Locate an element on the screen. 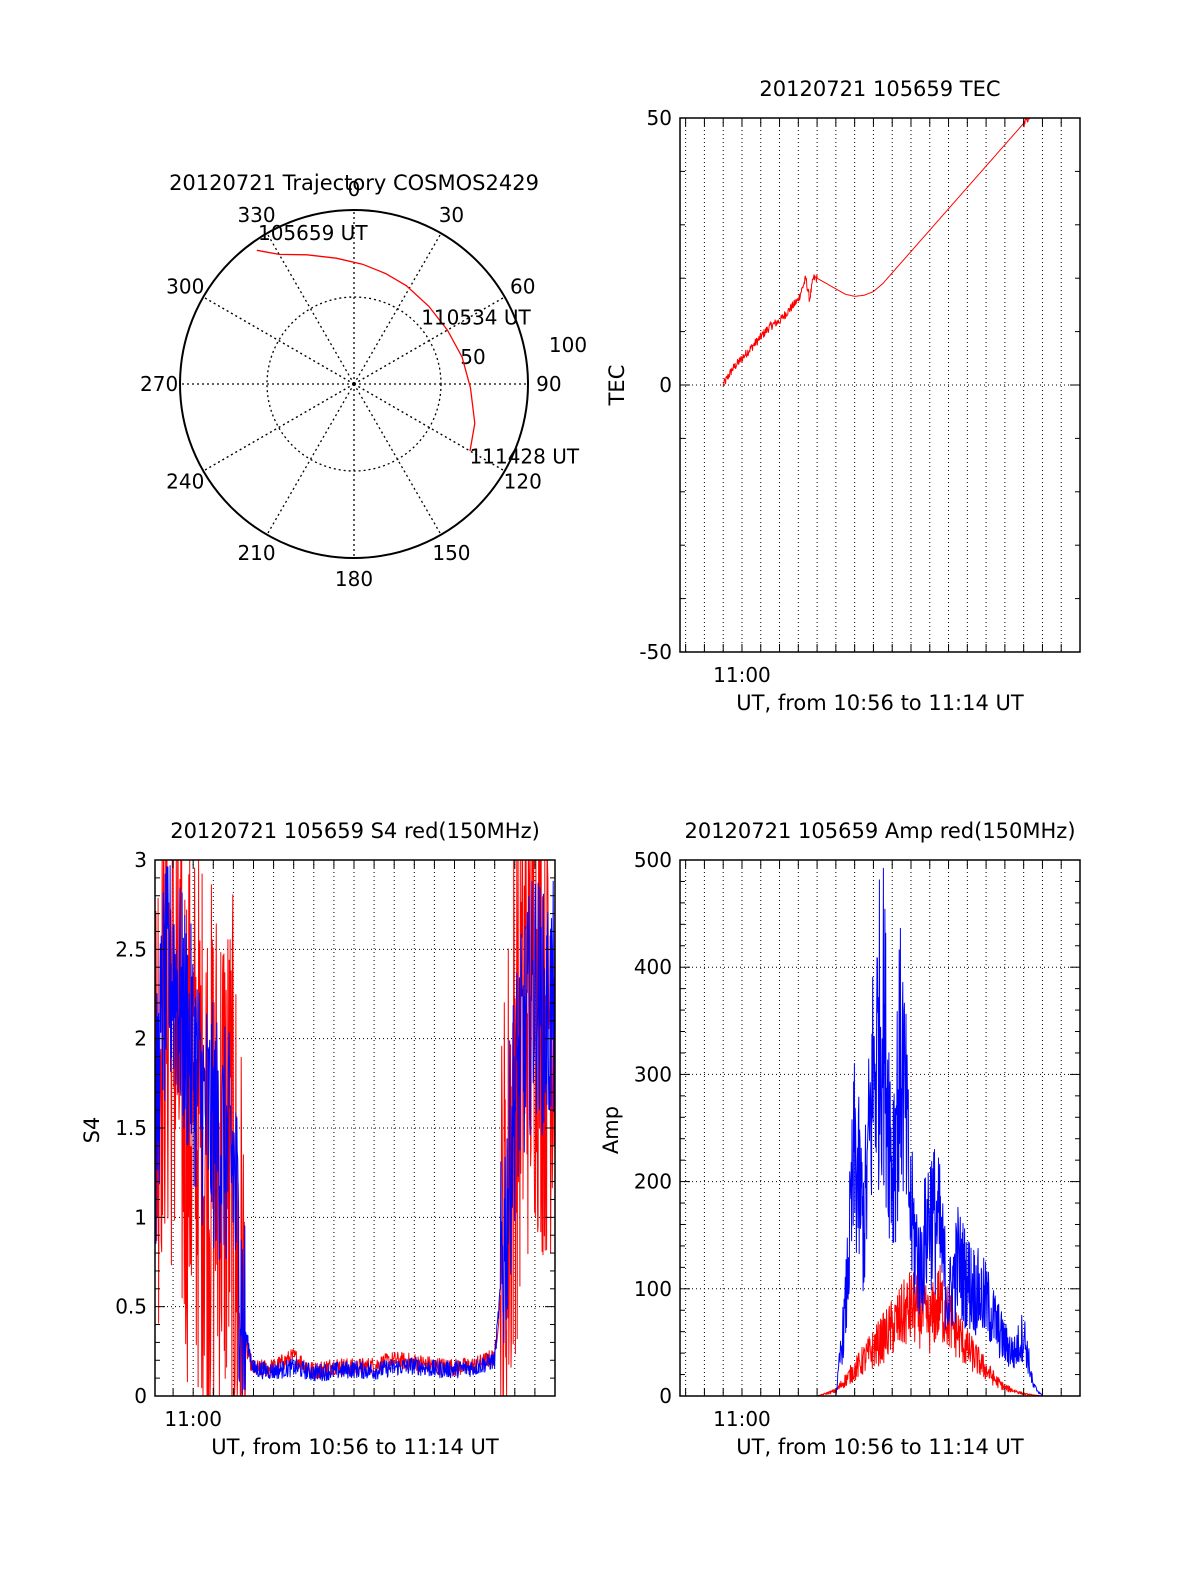  amp-xlabel: UT, from 10:56 to 11:14 UT is located at coordinates (880, 1447).